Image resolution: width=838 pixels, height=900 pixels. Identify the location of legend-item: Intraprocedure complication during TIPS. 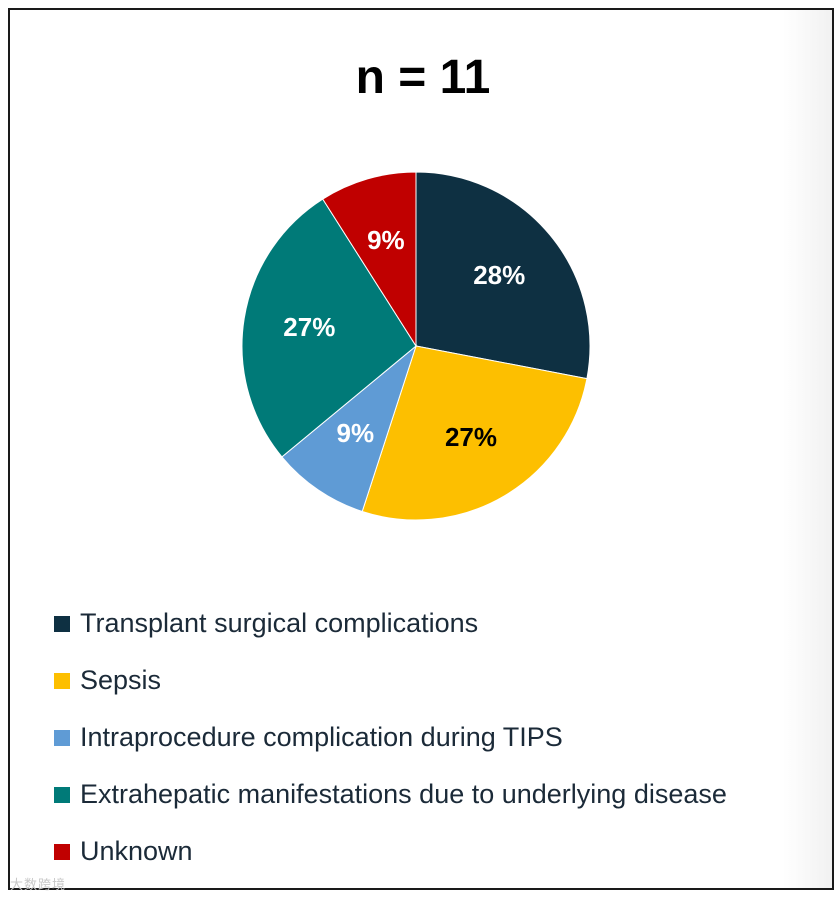
(390, 737).